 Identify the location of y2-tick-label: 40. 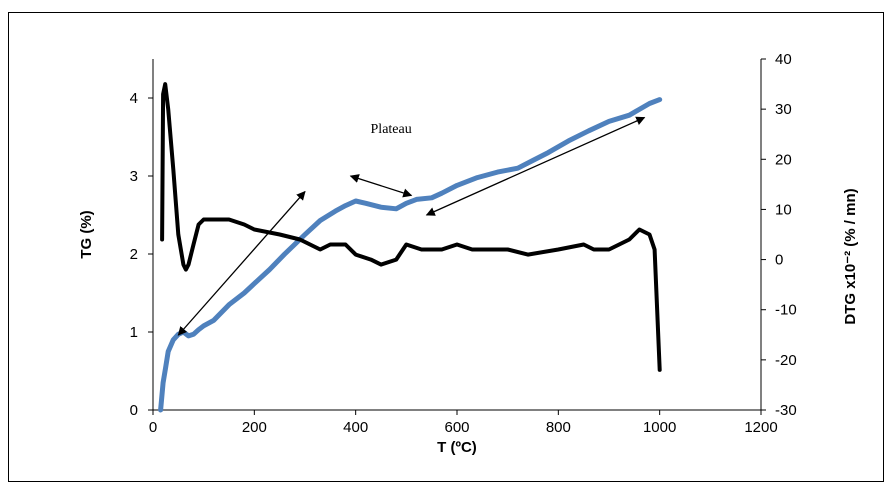
(783, 59).